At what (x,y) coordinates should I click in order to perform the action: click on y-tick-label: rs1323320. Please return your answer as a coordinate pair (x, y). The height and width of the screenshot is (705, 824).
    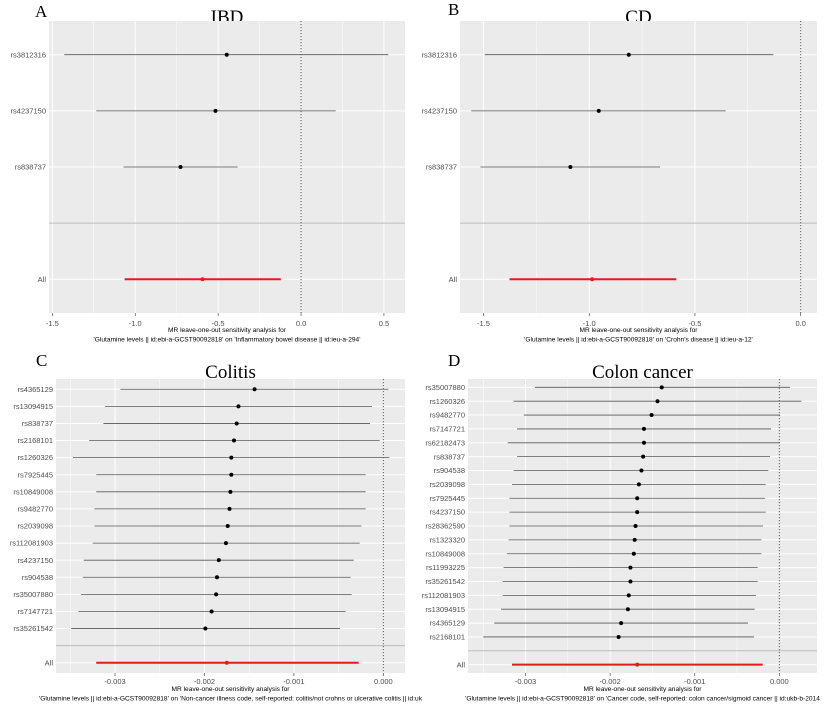
    Looking at the image, I should click on (447, 539).